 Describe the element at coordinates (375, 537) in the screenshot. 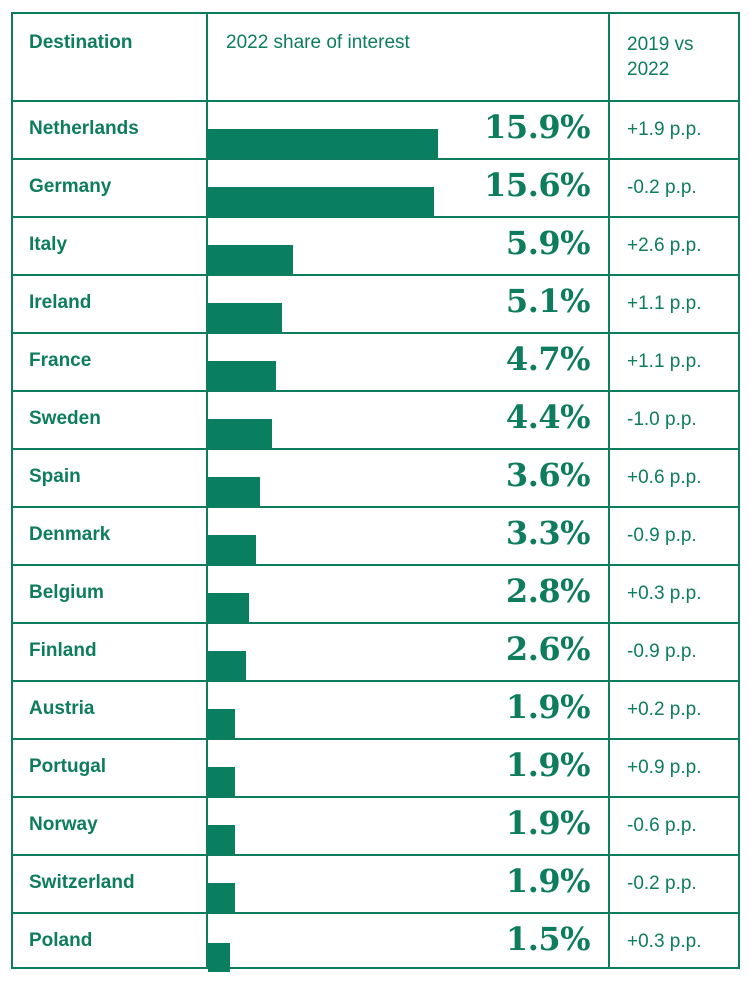

I see `table-row: Denmark 3.3% -0.9 p.p.` at that location.